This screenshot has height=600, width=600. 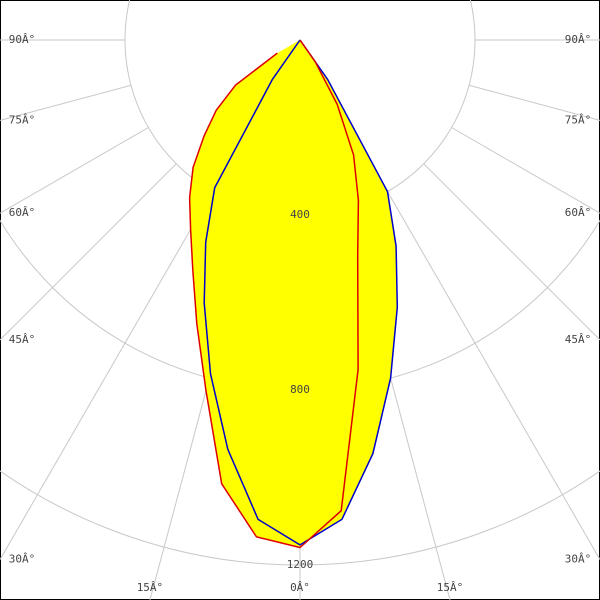 What do you see at coordinates (300, 587) in the screenshot?
I see `angle-label: 0Â°` at bounding box center [300, 587].